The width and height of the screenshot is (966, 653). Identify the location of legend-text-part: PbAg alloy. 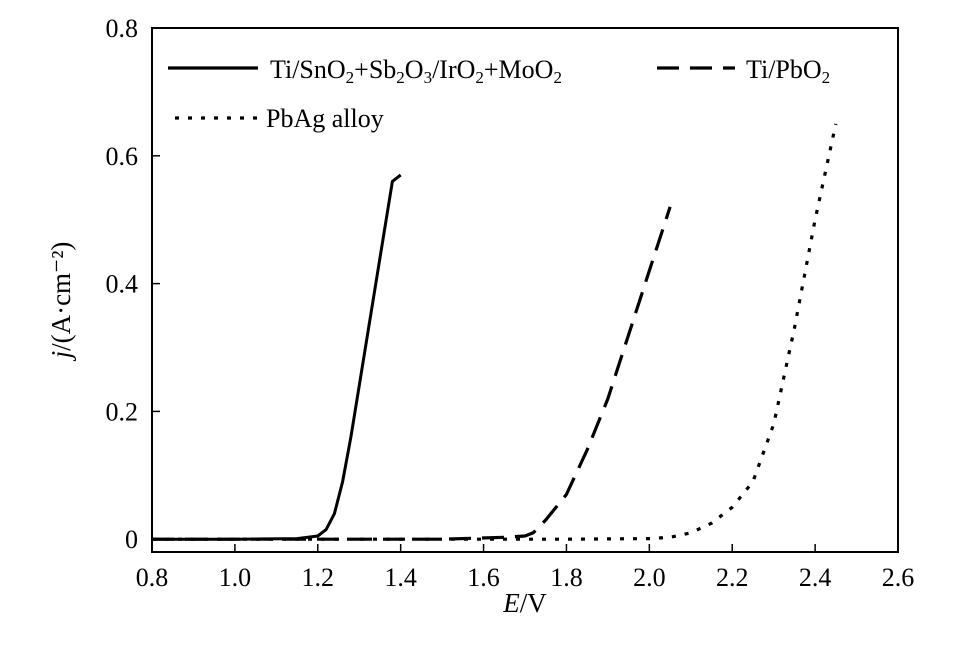
(325, 118).